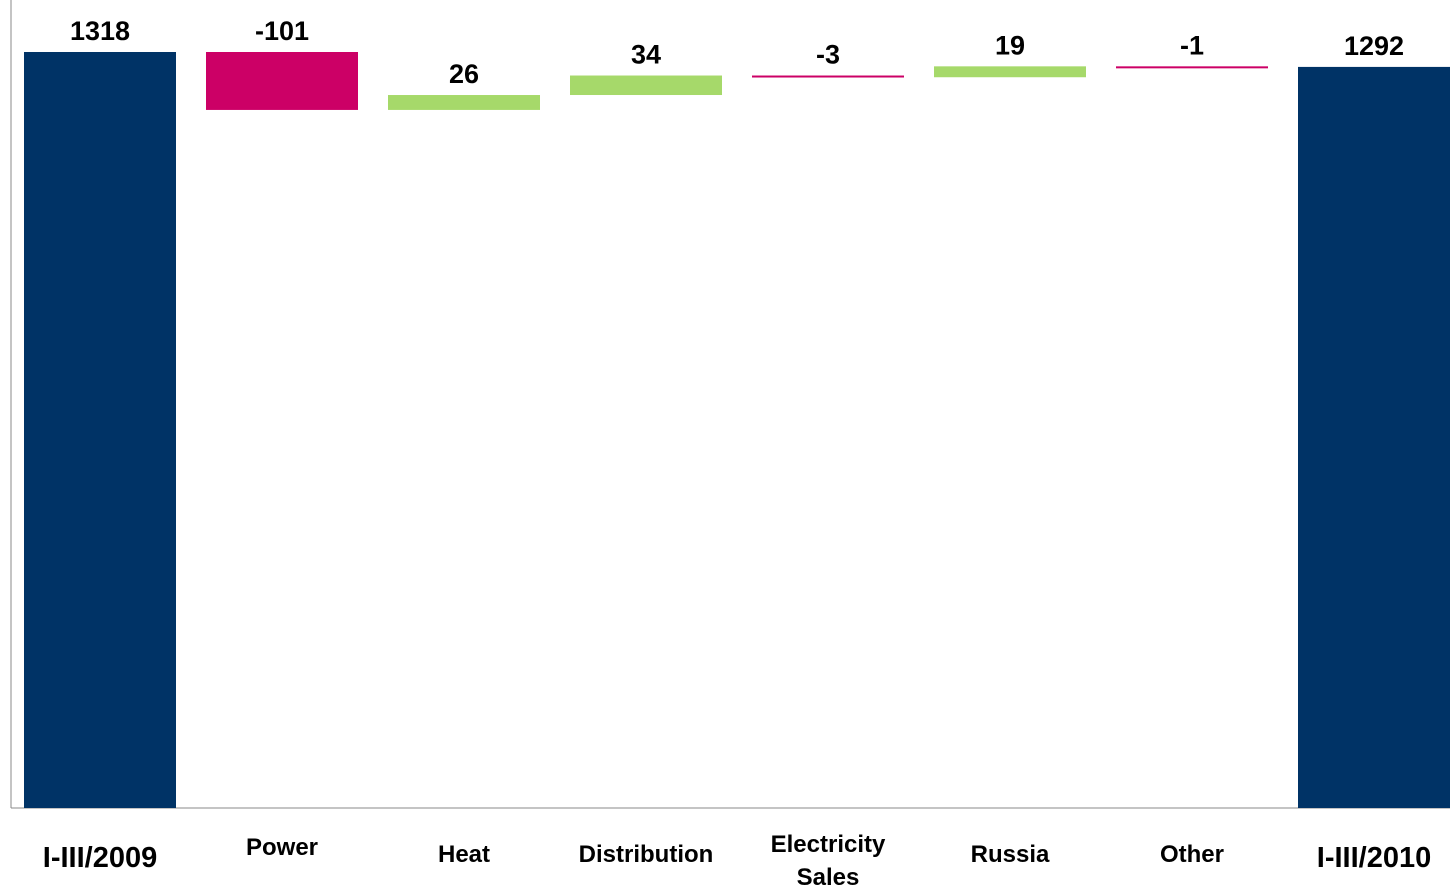 The height and width of the screenshot is (891, 1450). What do you see at coordinates (1374, 46) in the screenshot?
I see `value-label: 1292` at bounding box center [1374, 46].